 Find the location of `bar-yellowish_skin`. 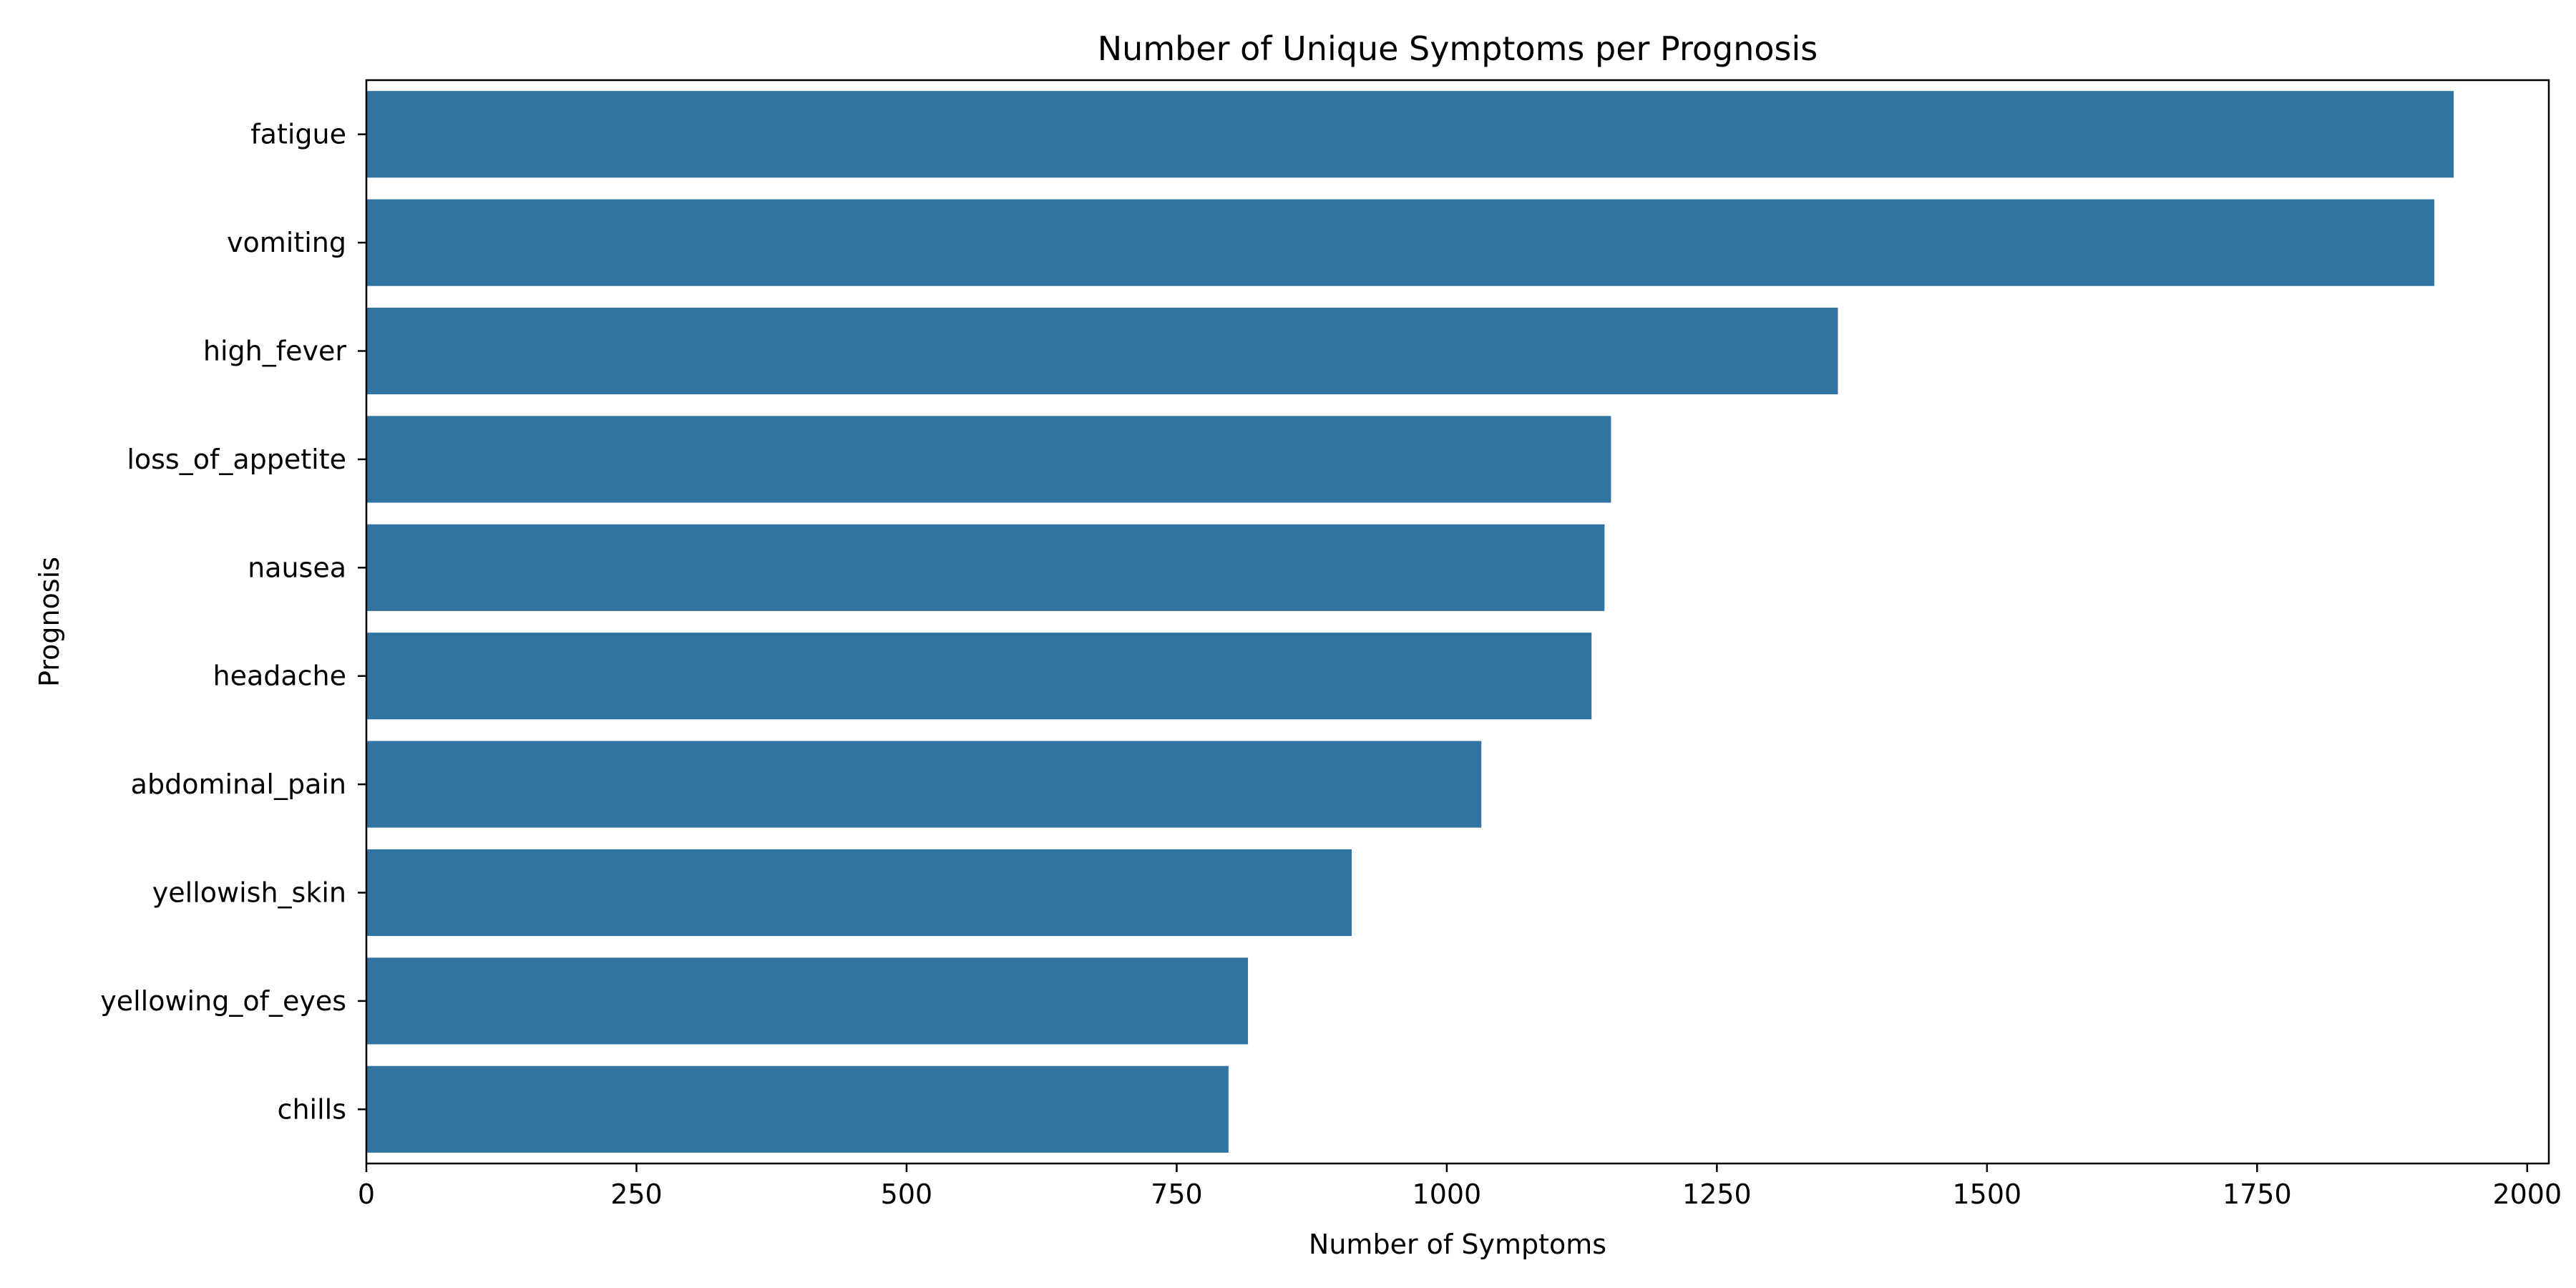

bar-yellowish_skin is located at coordinates (859, 893).